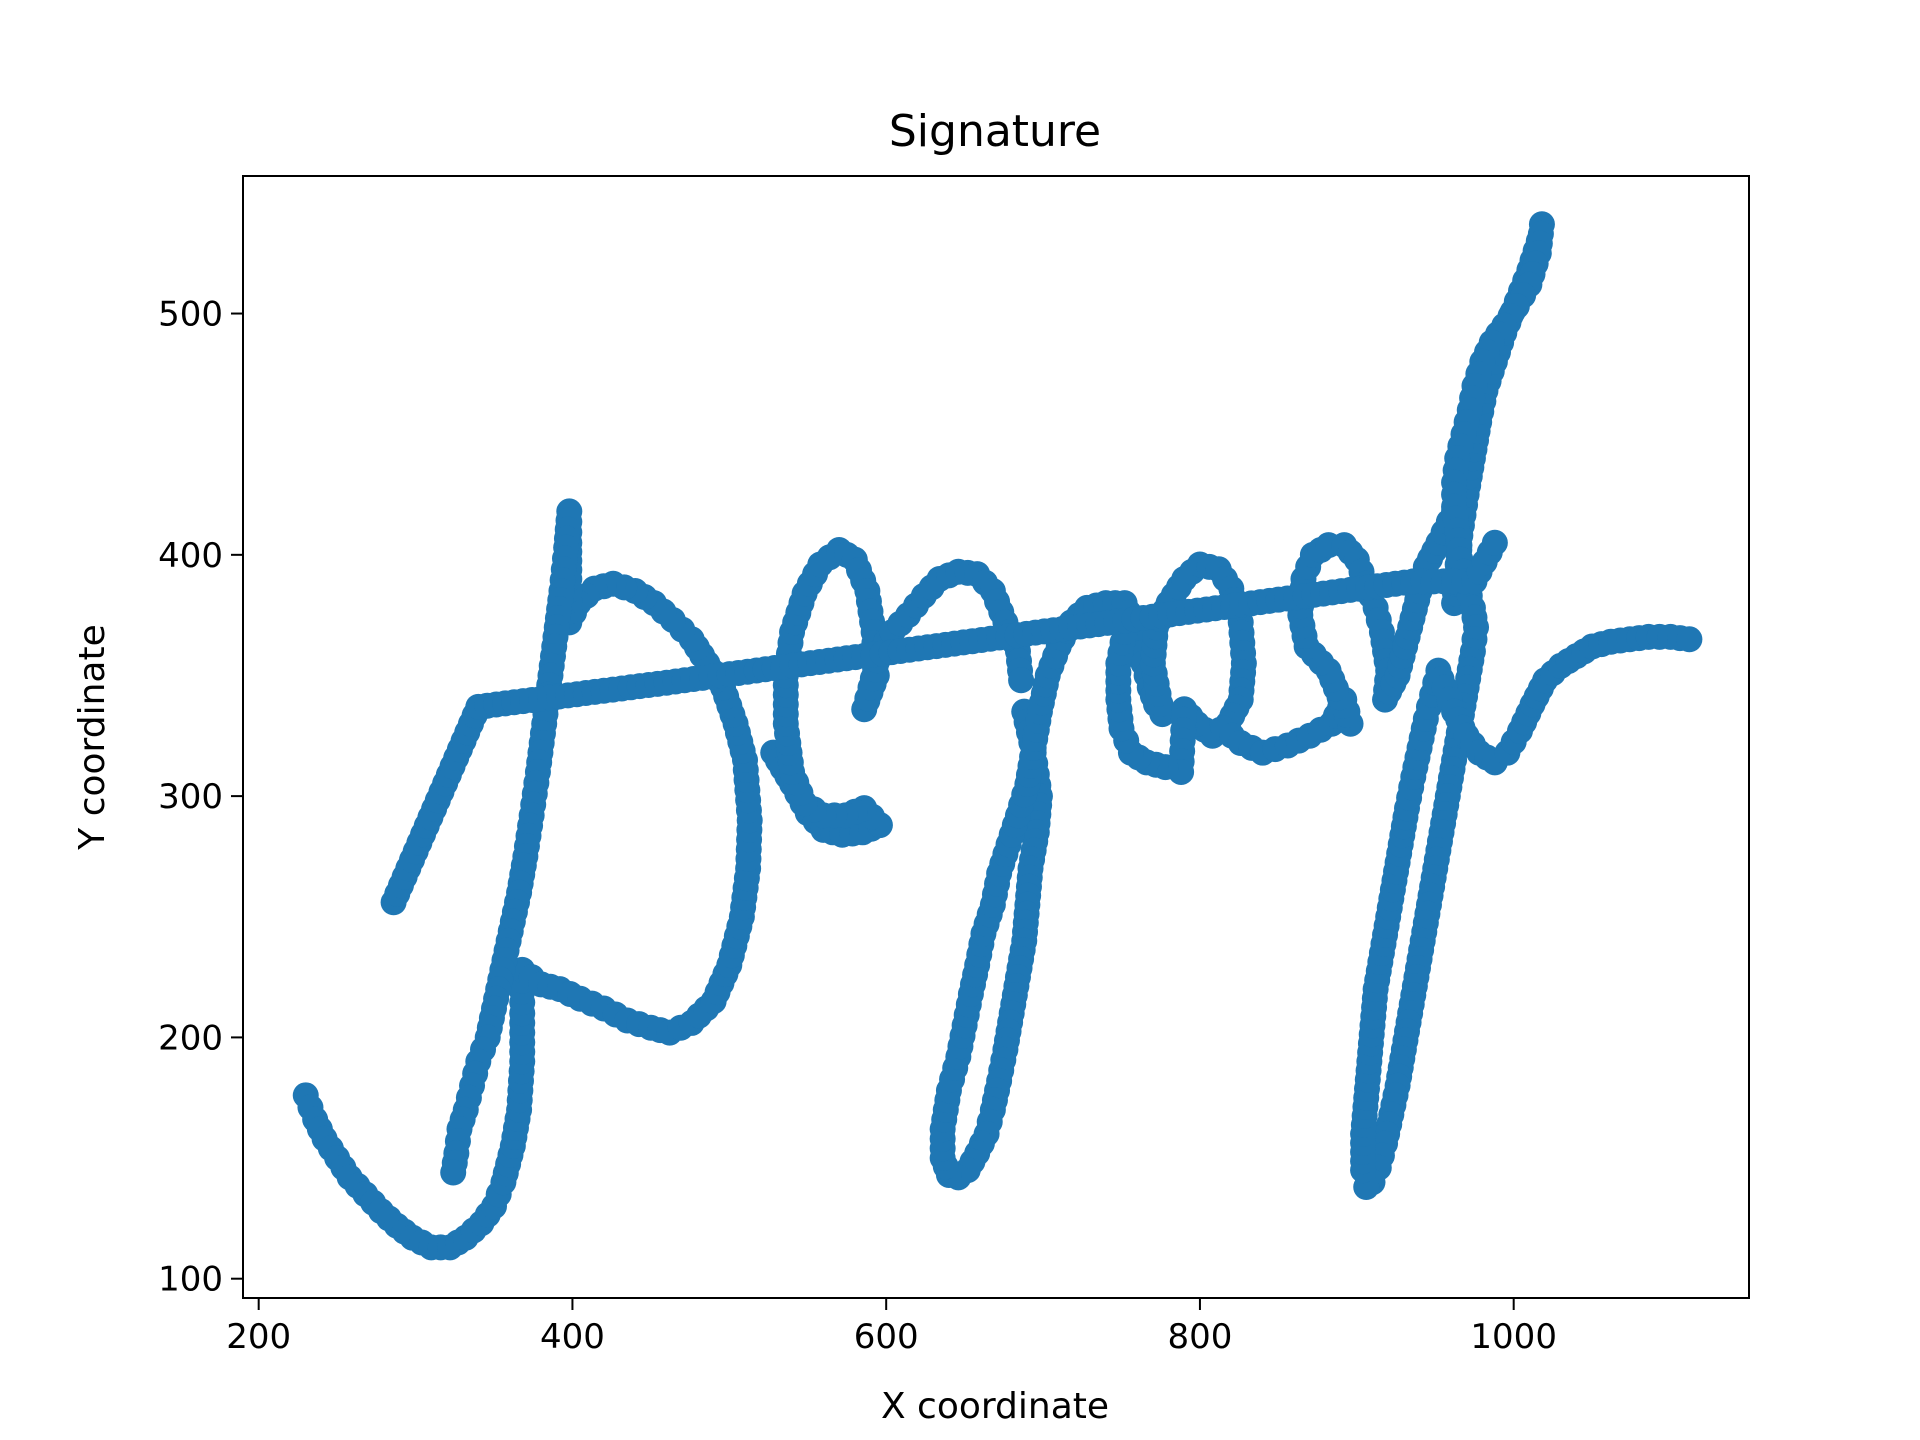 The image size is (1920, 1440). What do you see at coordinates (886, 1337) in the screenshot?
I see `x-tick-label: 600` at bounding box center [886, 1337].